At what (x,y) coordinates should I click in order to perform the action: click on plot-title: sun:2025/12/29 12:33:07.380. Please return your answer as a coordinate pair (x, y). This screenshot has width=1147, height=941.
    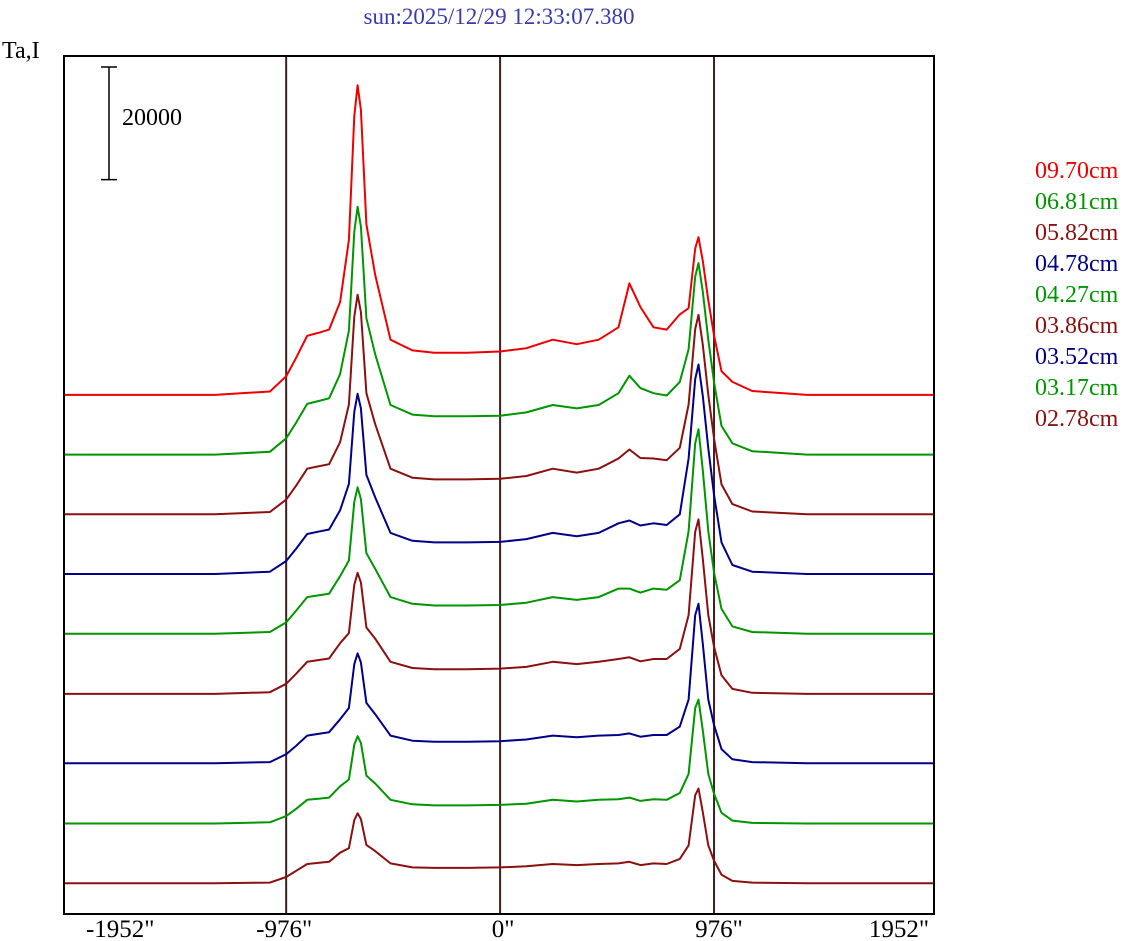
    Looking at the image, I should click on (499, 16).